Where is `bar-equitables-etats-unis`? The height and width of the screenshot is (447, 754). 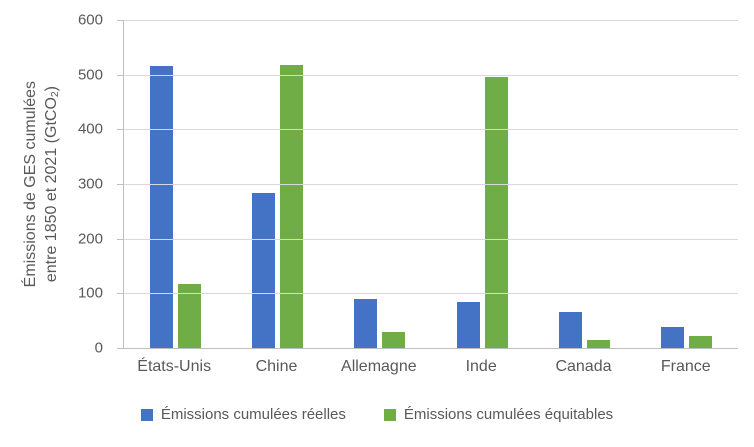 bar-equitables-etats-unis is located at coordinates (189, 315).